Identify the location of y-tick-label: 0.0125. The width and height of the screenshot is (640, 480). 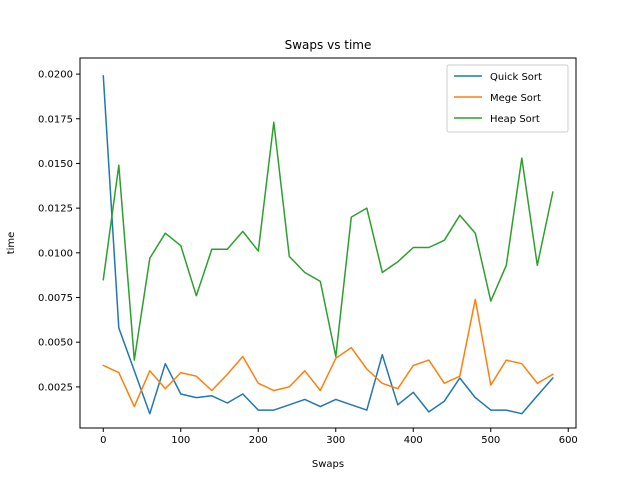
(55, 209).